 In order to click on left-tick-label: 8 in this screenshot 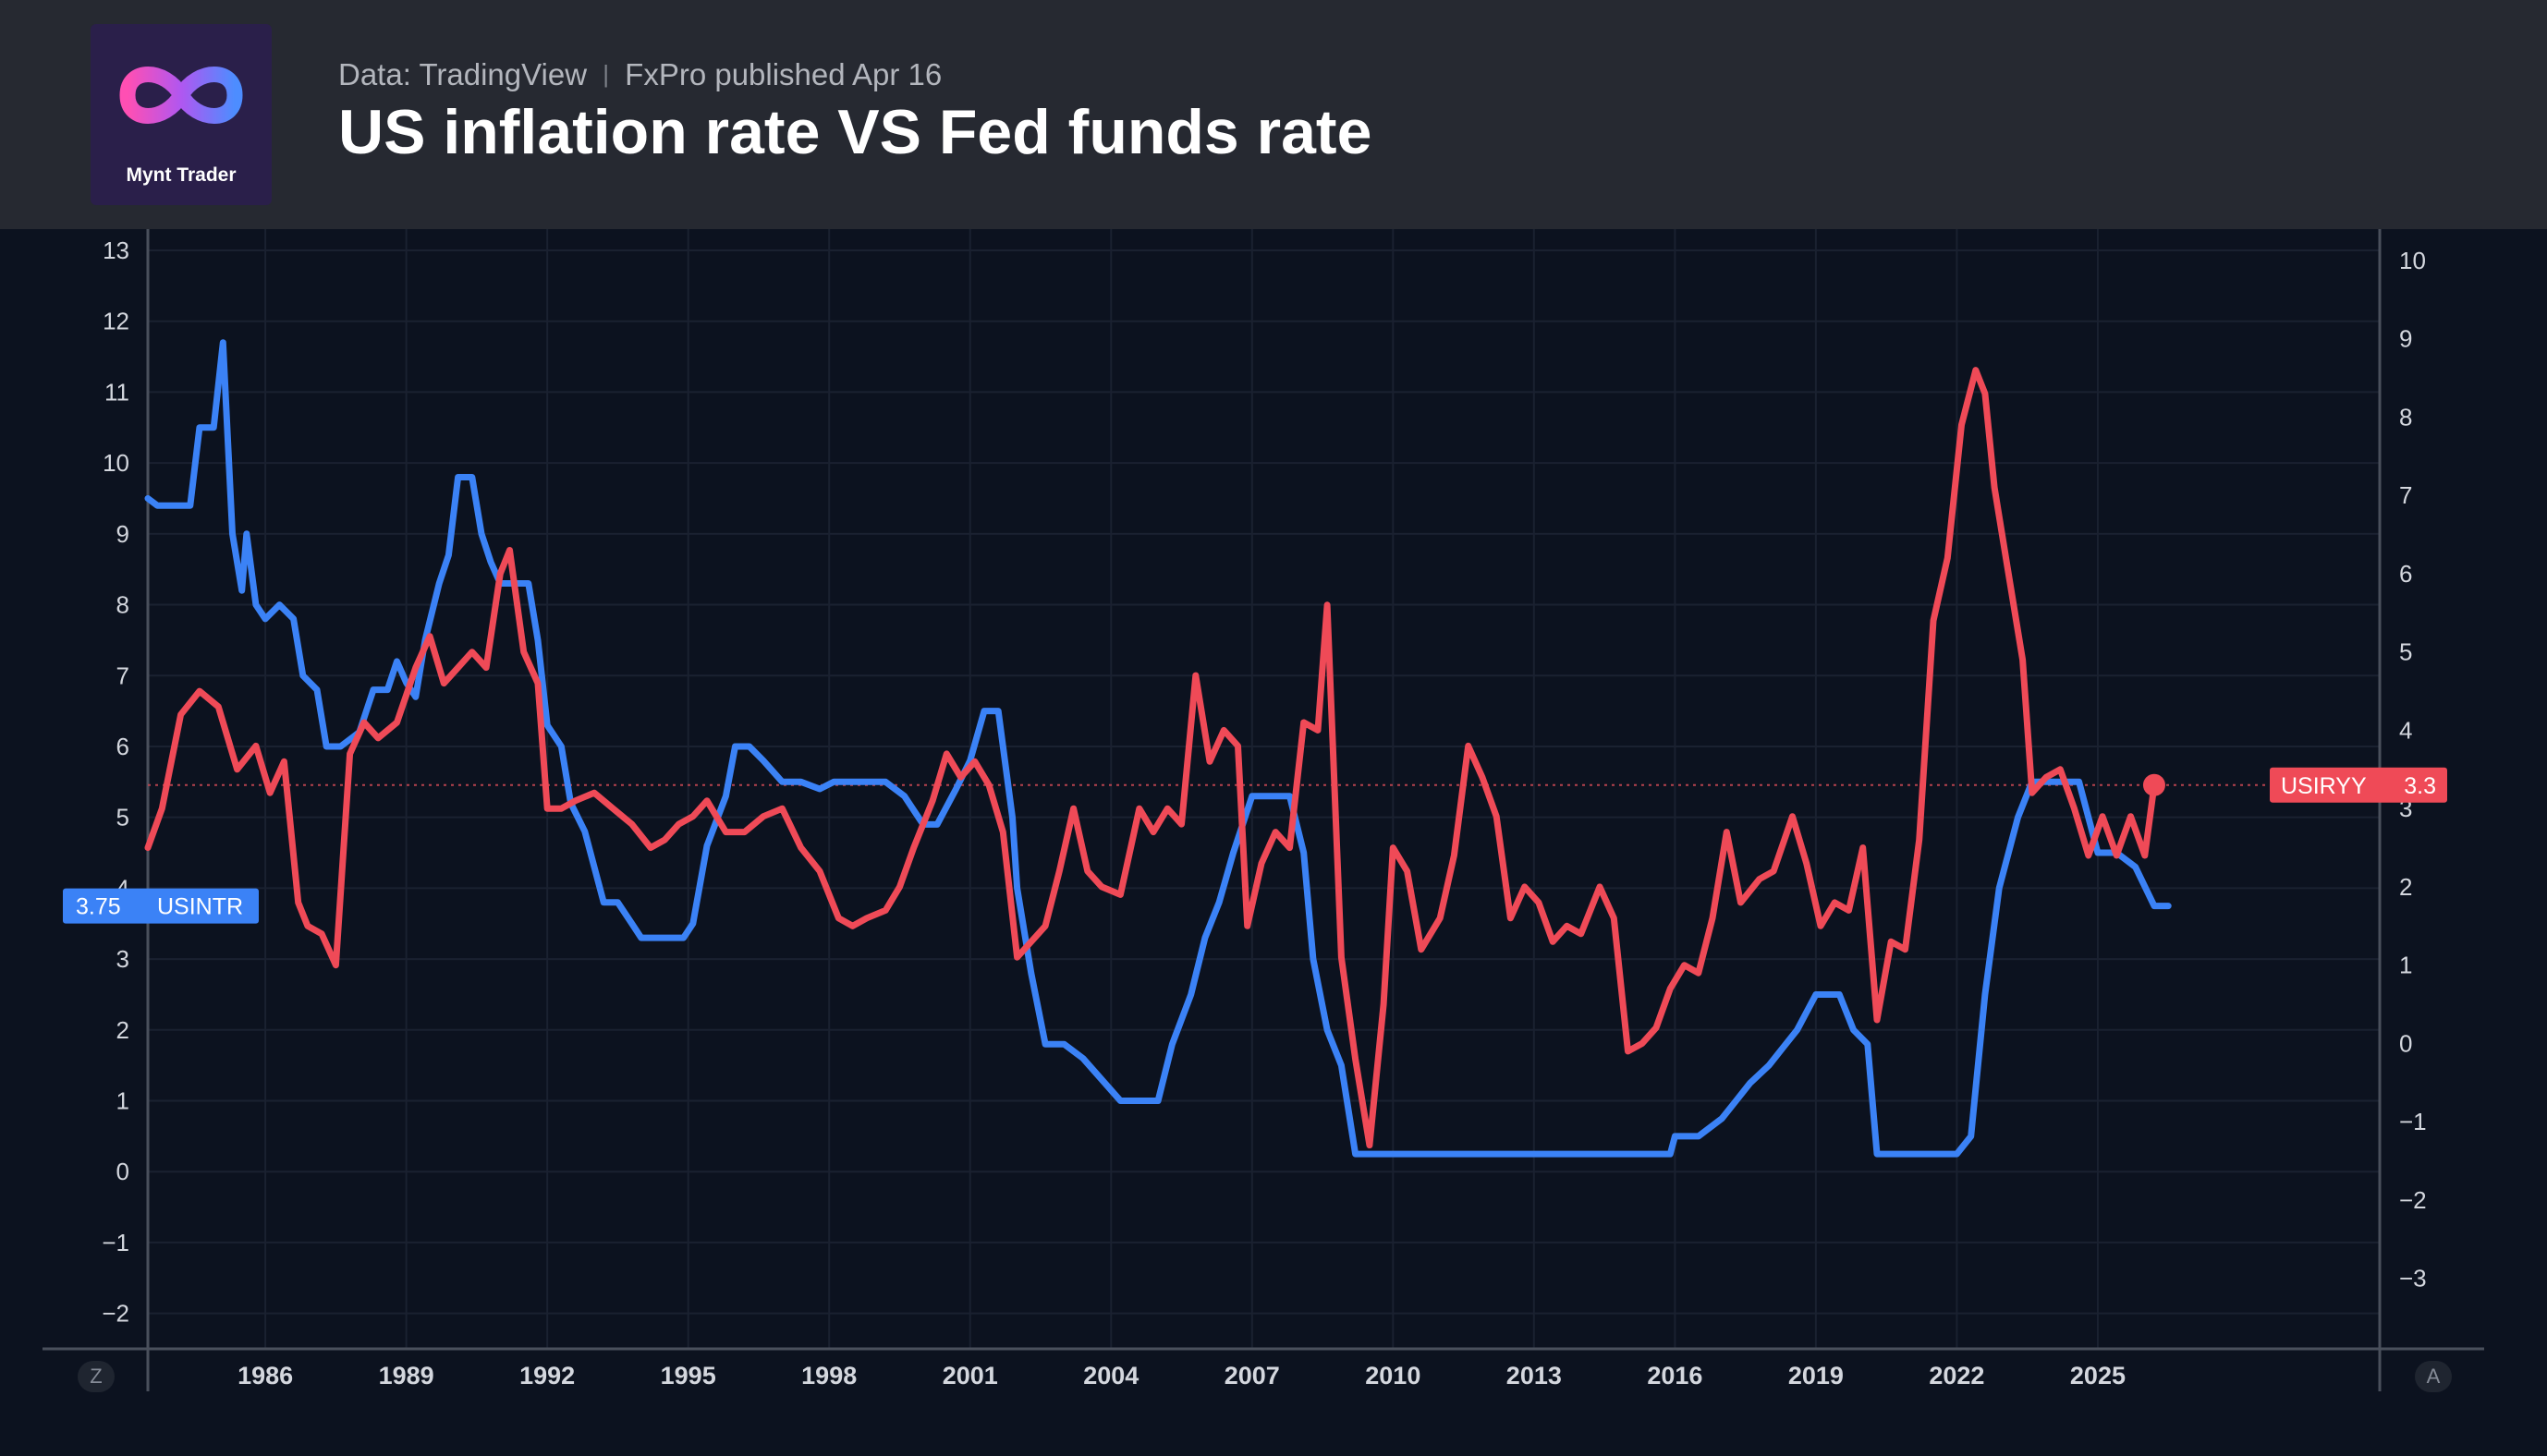, I will do `click(122, 605)`.